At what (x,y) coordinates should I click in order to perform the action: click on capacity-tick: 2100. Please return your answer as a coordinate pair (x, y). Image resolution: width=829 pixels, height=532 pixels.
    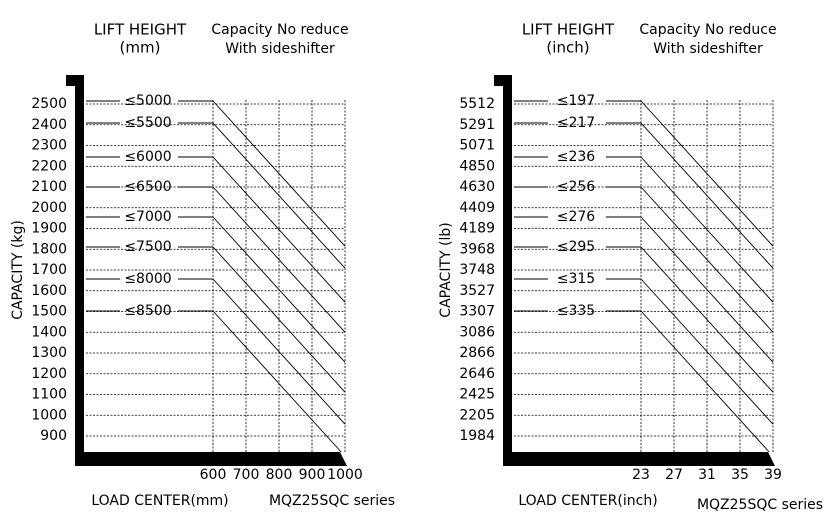
    Looking at the image, I should click on (49, 187).